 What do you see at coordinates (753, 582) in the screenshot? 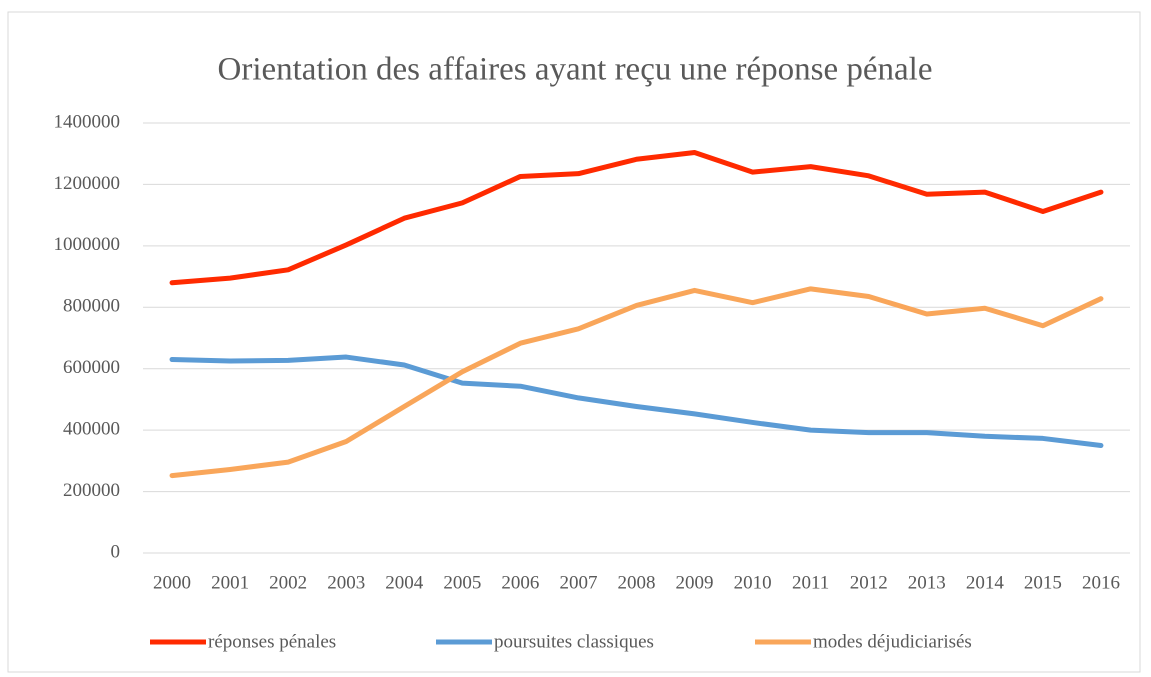
I see `x-tick-label: 2010` at bounding box center [753, 582].